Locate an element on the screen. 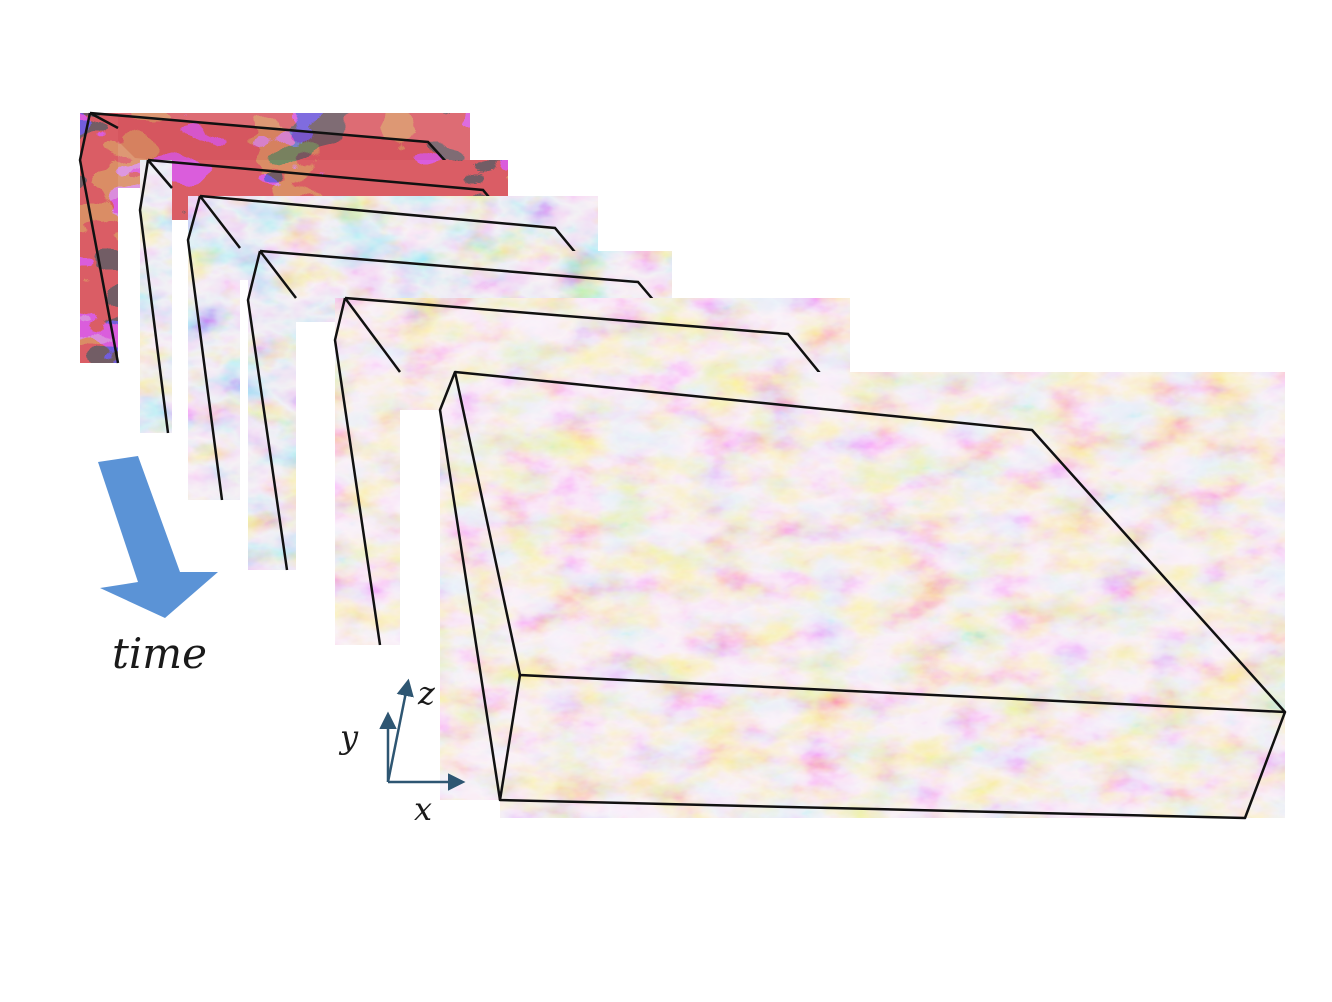 The width and height of the screenshot is (1332, 1002). time-arrow: time is located at coordinates (158, 567).